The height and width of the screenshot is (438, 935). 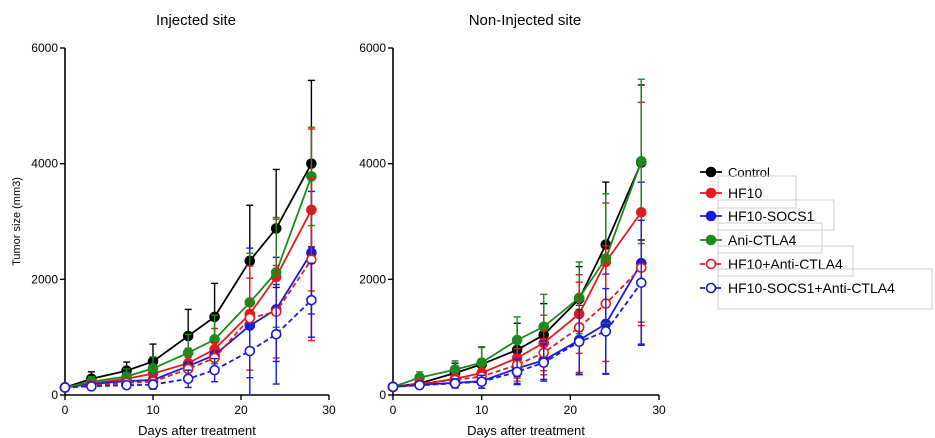 What do you see at coordinates (525, 20) in the screenshot?
I see `panel-title: Non-Injected site` at bounding box center [525, 20].